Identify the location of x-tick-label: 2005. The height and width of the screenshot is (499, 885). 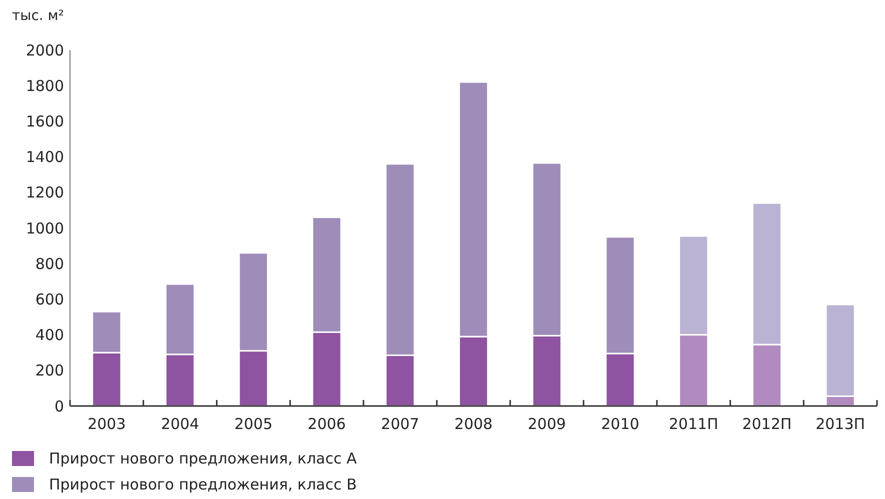
(253, 424).